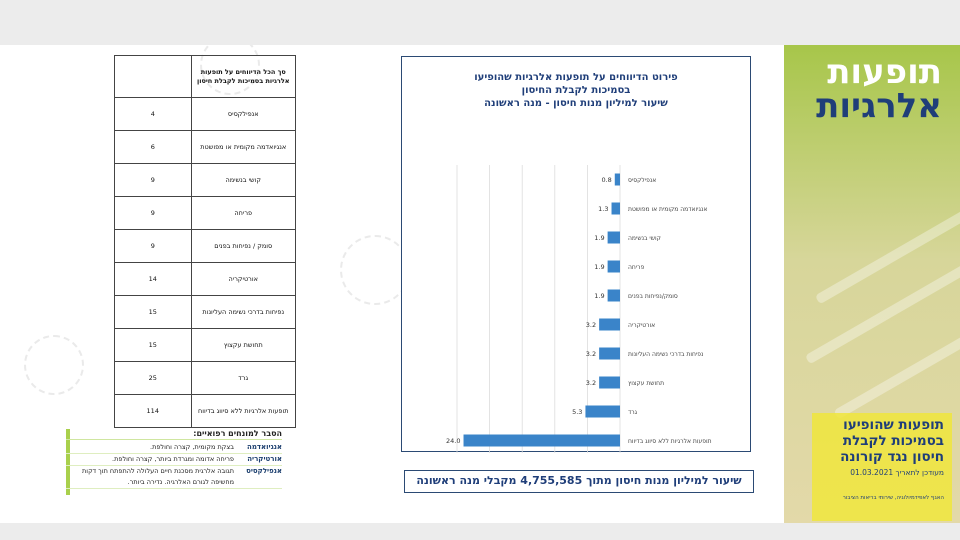  What do you see at coordinates (153, 279) in the screenshot?
I see `table-cell-value: 14` at bounding box center [153, 279].